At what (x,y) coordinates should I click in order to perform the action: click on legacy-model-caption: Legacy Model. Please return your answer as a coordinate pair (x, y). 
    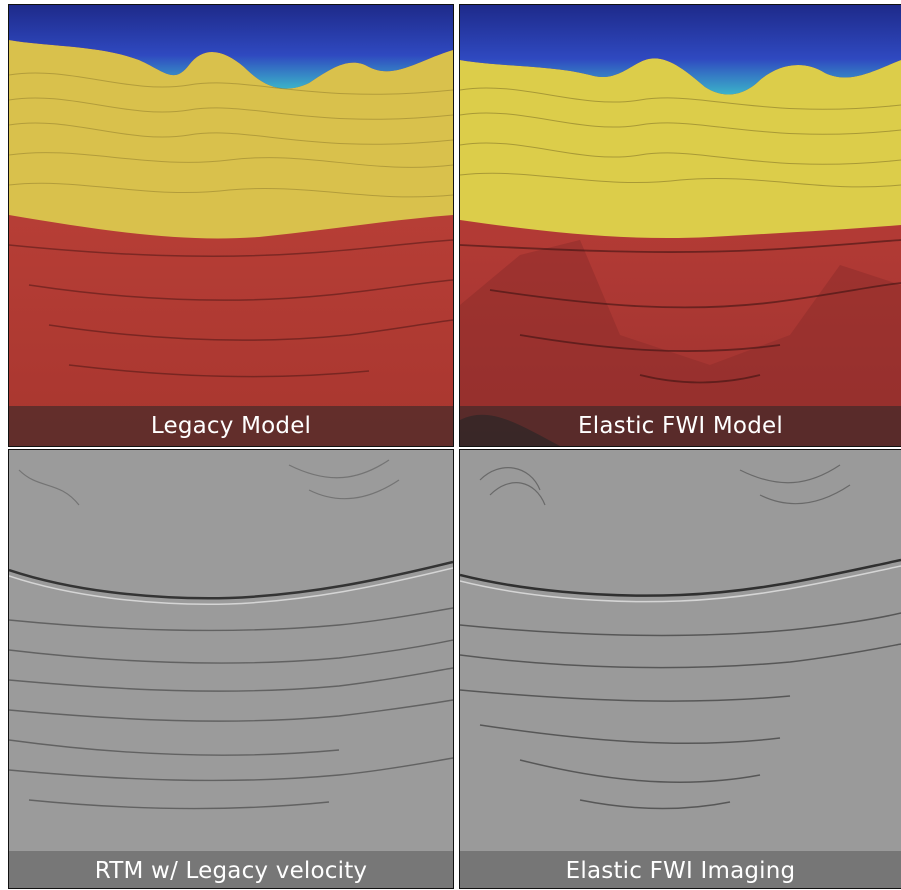
    Looking at the image, I should click on (231, 426).